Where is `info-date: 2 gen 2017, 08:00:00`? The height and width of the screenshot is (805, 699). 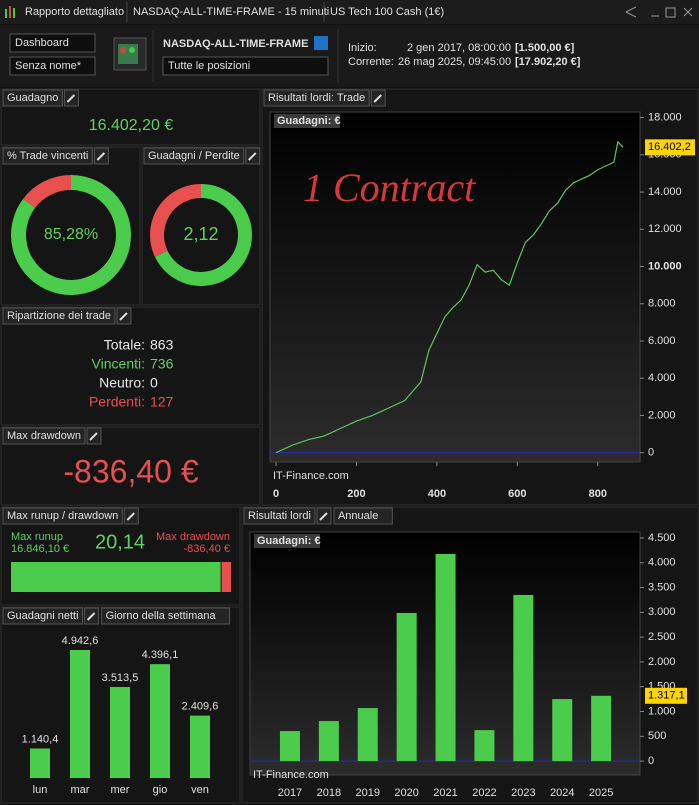 info-date: 2 gen 2017, 08:00:00 is located at coordinates (459, 48).